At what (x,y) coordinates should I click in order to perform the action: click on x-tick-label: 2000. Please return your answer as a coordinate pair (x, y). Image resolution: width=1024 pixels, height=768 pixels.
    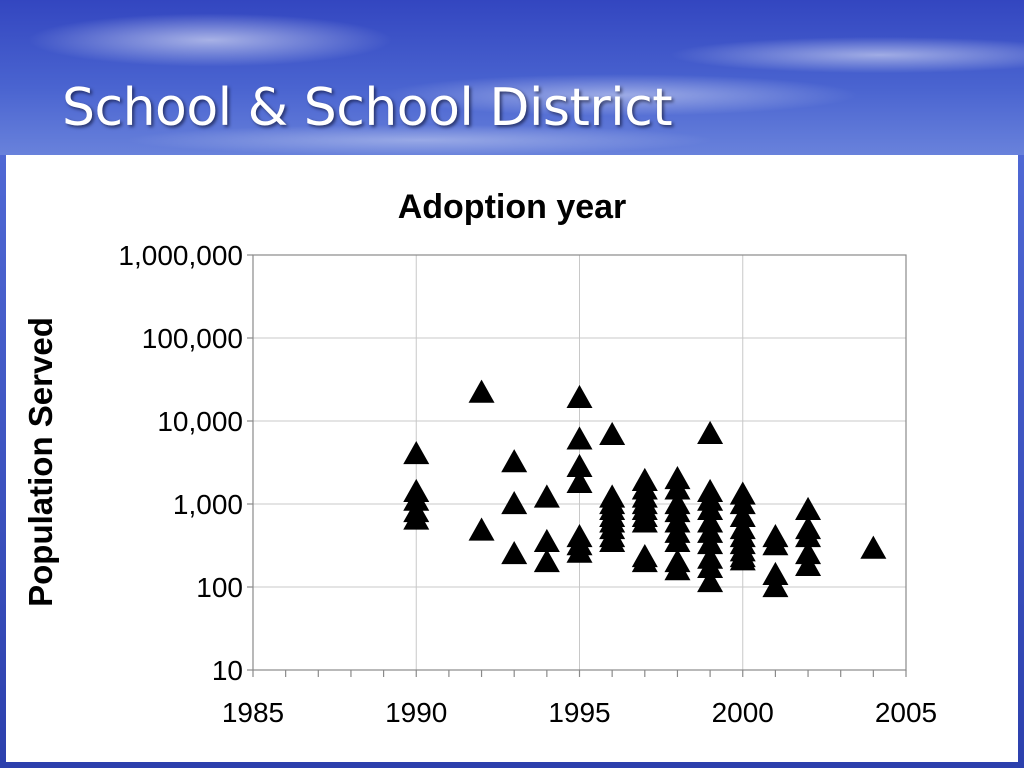
    Looking at the image, I should click on (743, 712).